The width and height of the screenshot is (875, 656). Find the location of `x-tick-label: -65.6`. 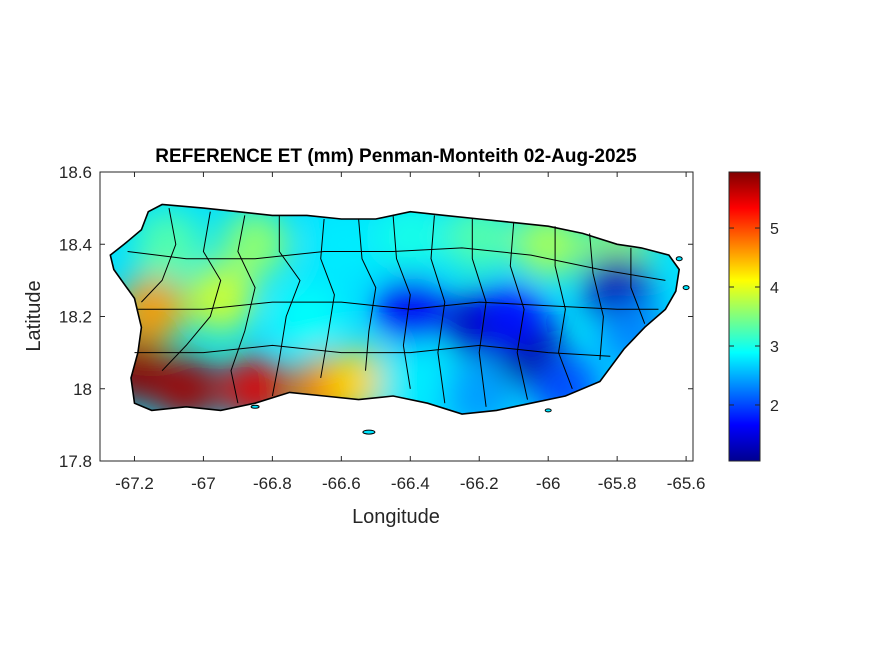

x-tick-label: -65.6 is located at coordinates (686, 483).